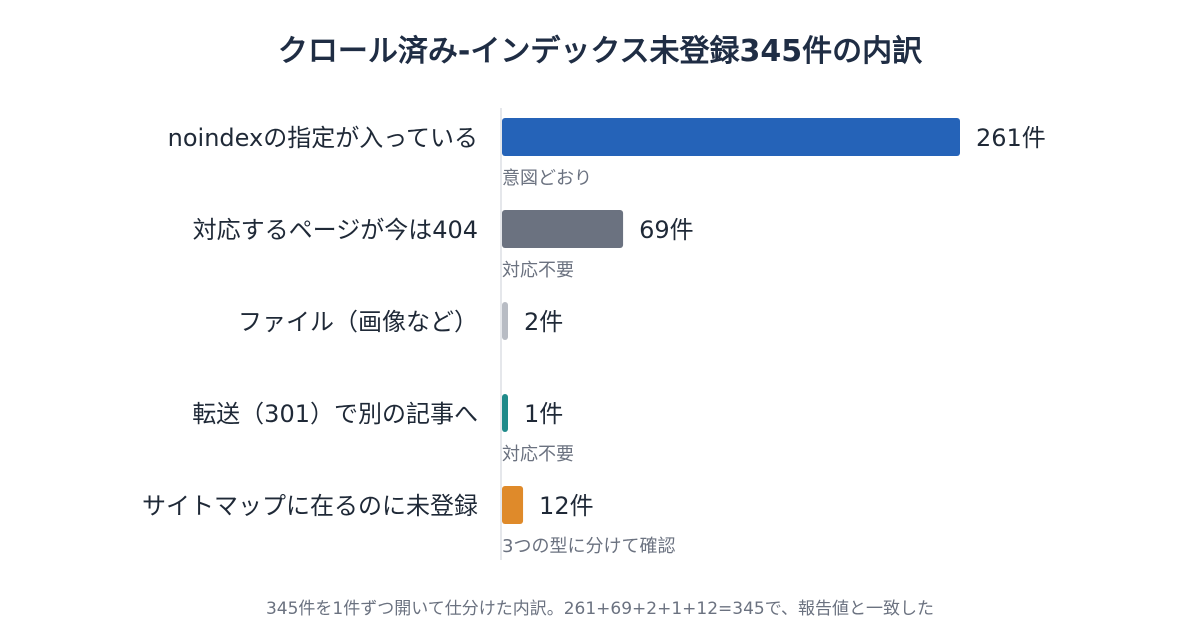 The width and height of the screenshot is (1200, 630). Describe the element at coordinates (543, 322) in the screenshot. I see `value-label: 2件` at that location.